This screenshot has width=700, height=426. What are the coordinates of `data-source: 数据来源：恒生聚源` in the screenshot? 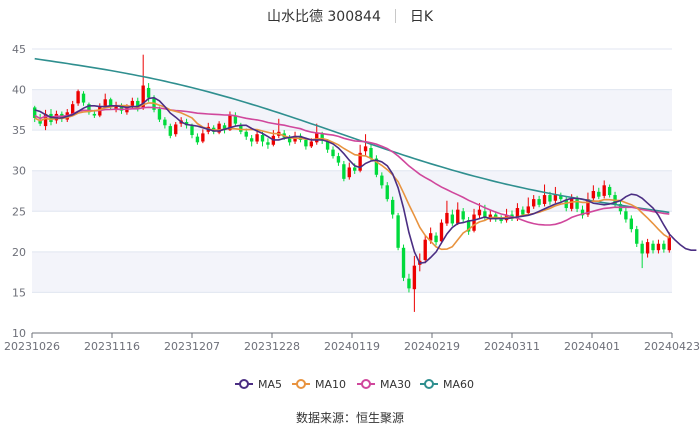 It's located at (349, 418).